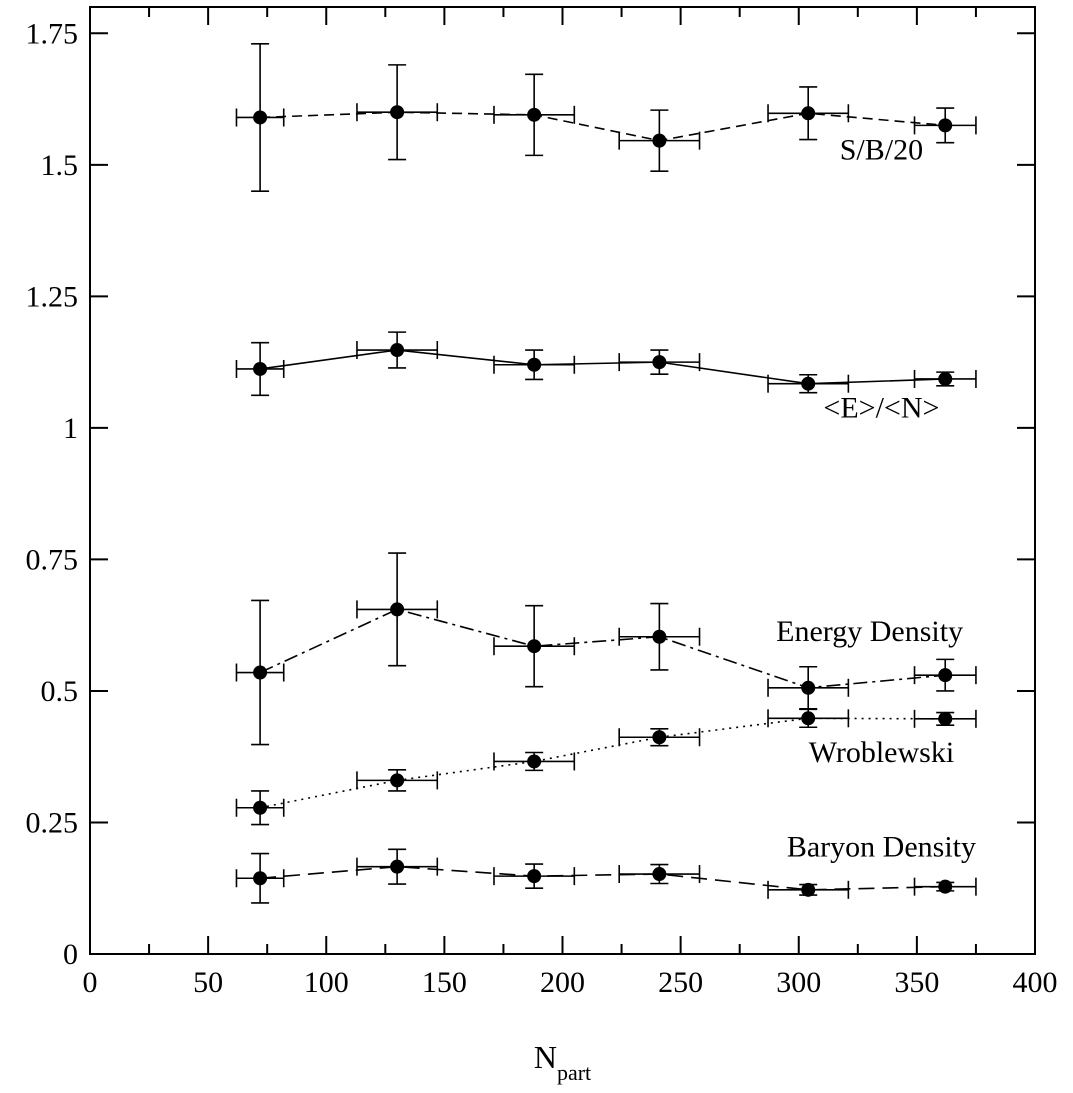 The width and height of the screenshot is (1073, 1093). What do you see at coordinates (869, 631) in the screenshot?
I see `series-label: Energy Density` at bounding box center [869, 631].